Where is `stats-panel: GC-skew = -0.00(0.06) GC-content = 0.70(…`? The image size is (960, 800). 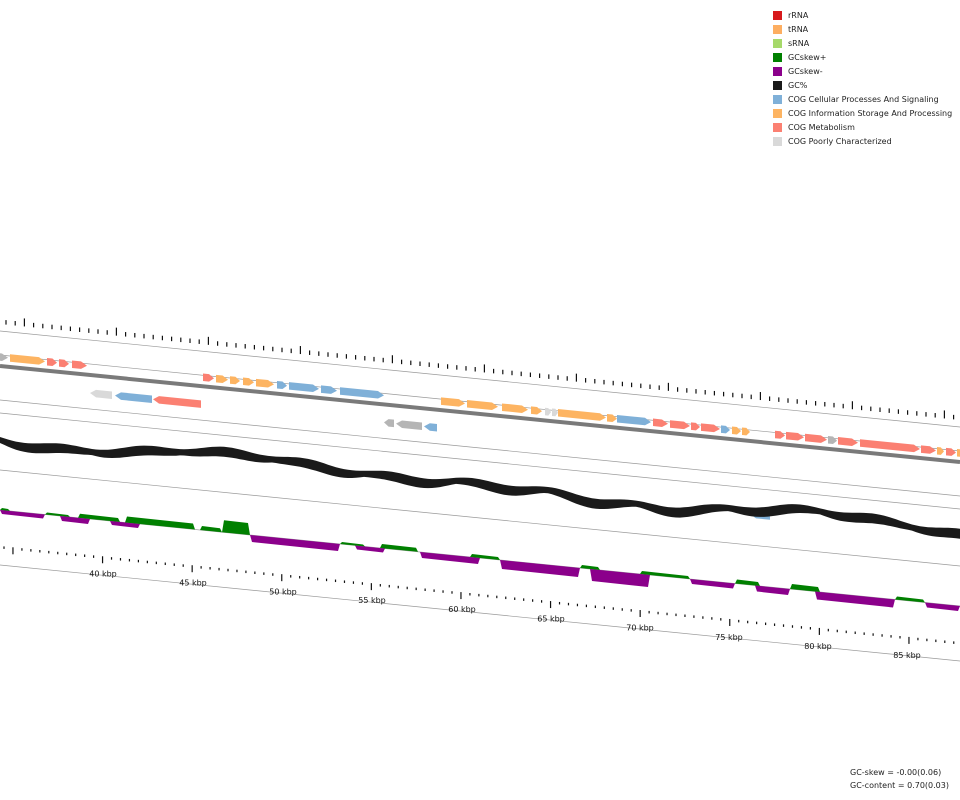 stats-panel: GC-skew = -0.00(0.06) GC-content = 0.70(… is located at coordinates (899, 779).